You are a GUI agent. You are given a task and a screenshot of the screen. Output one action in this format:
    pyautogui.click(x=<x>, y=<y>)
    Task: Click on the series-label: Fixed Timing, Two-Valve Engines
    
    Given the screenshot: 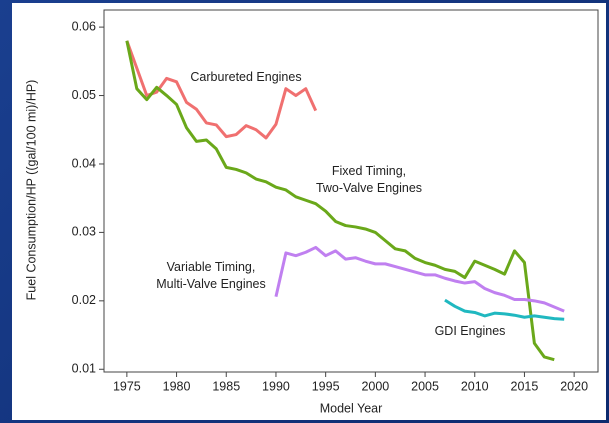 What is the action you would take?
    pyautogui.click(x=369, y=179)
    